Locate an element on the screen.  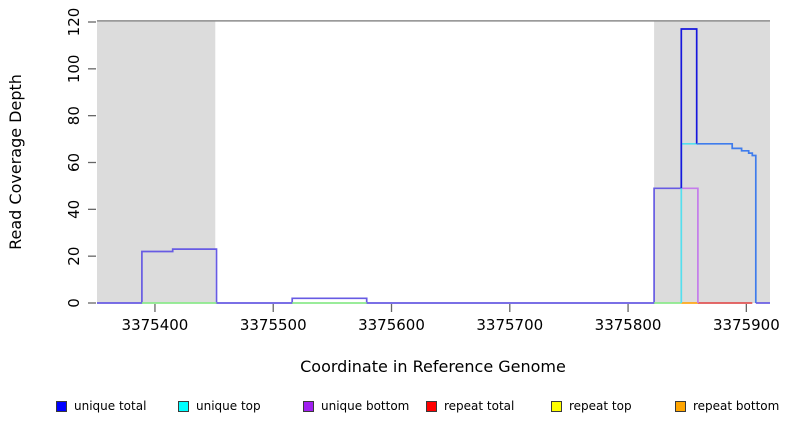
legend-label: repeat total is located at coordinates (479, 406).